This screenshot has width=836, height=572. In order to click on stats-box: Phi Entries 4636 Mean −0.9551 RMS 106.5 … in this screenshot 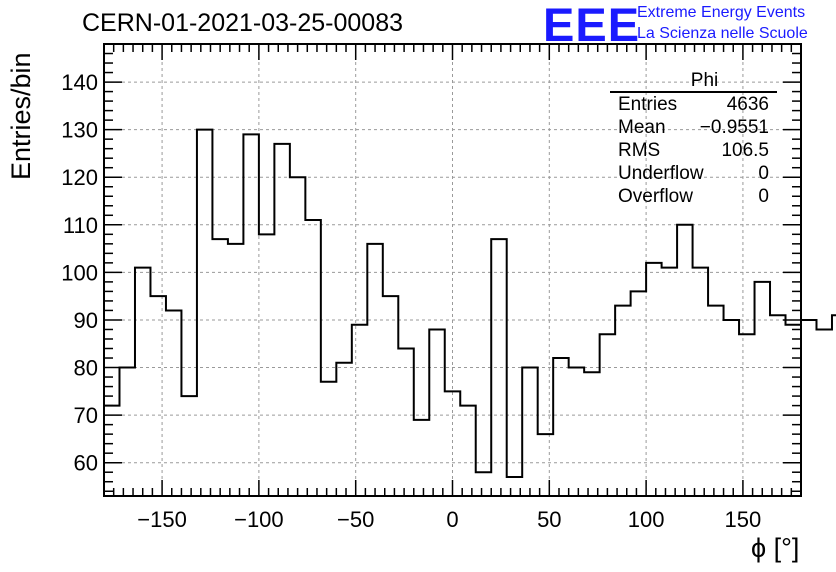, I will do `click(693, 139)`.